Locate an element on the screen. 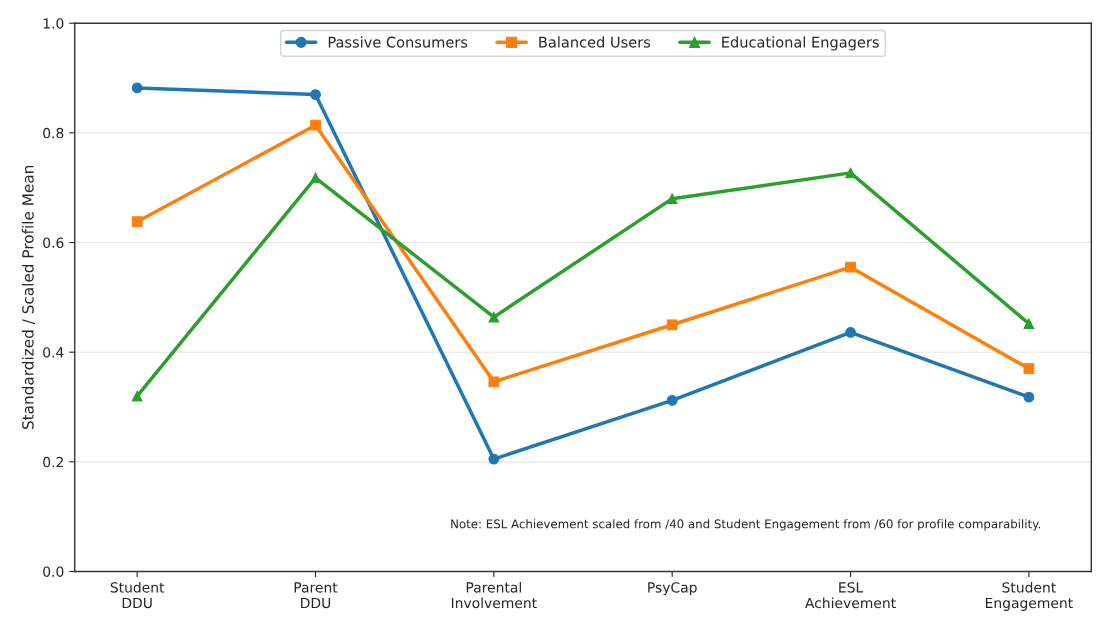  y-axis-title: Standardized / Scaled Profile Mean is located at coordinates (28, 297).